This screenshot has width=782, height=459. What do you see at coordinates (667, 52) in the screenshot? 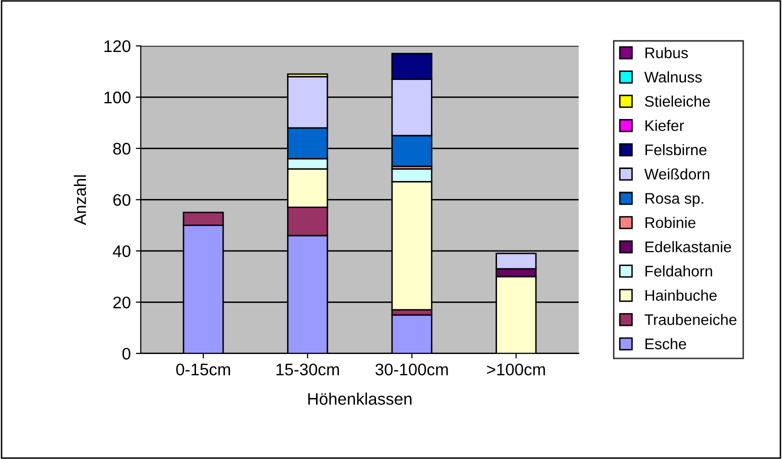
I see `legend-label: Rubus` at bounding box center [667, 52].